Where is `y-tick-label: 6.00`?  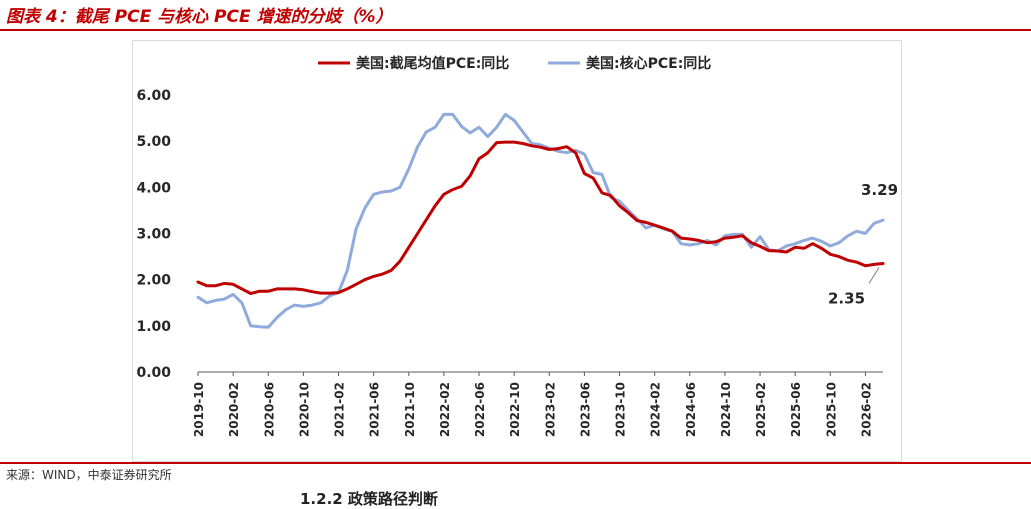
y-tick-label: 6.00 is located at coordinates (153, 96).